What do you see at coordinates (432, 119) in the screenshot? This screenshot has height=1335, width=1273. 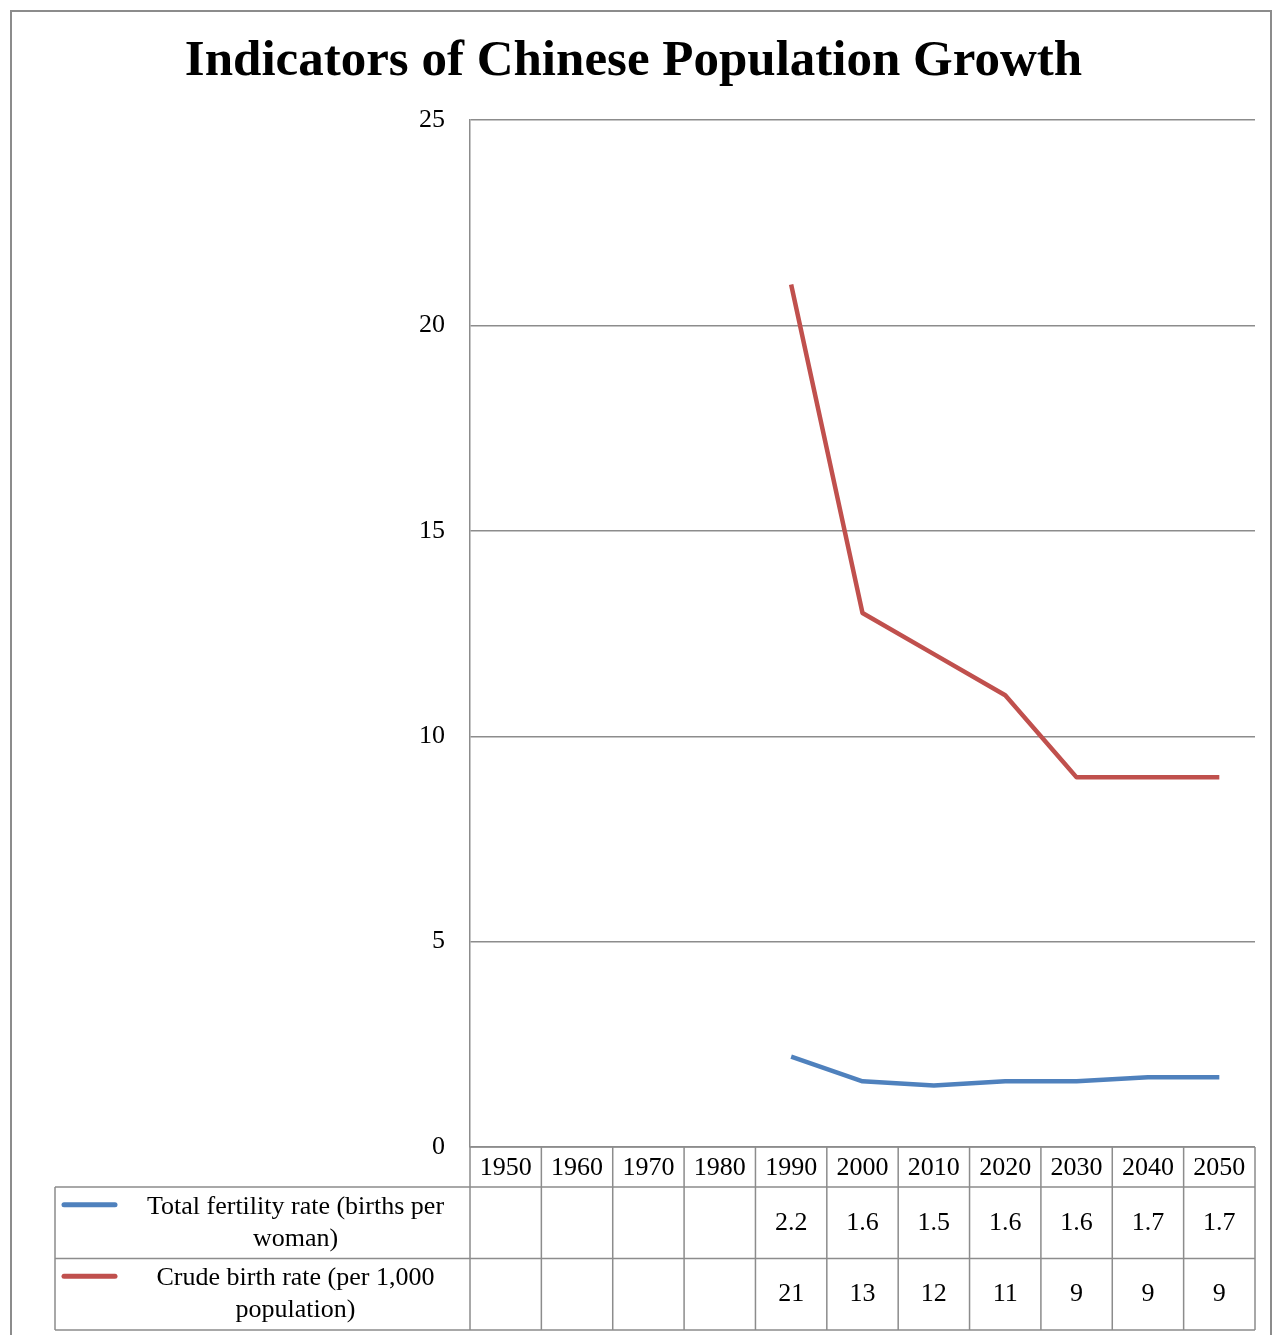 I see `y-tick-label: 25` at bounding box center [432, 119].